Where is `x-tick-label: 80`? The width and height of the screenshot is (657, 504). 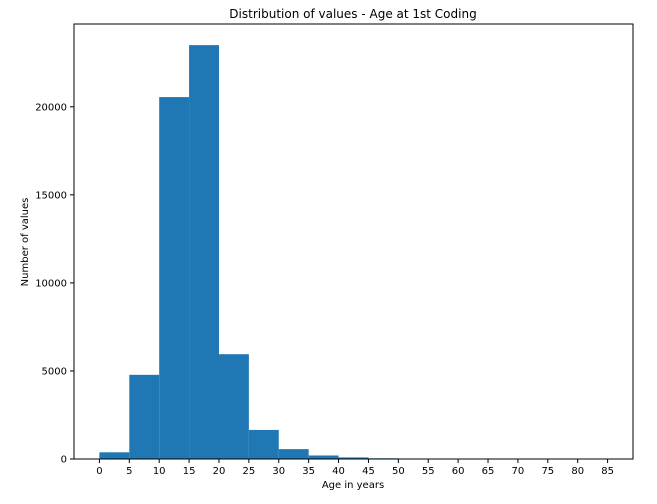
x-tick-label: 80 is located at coordinates (577, 471).